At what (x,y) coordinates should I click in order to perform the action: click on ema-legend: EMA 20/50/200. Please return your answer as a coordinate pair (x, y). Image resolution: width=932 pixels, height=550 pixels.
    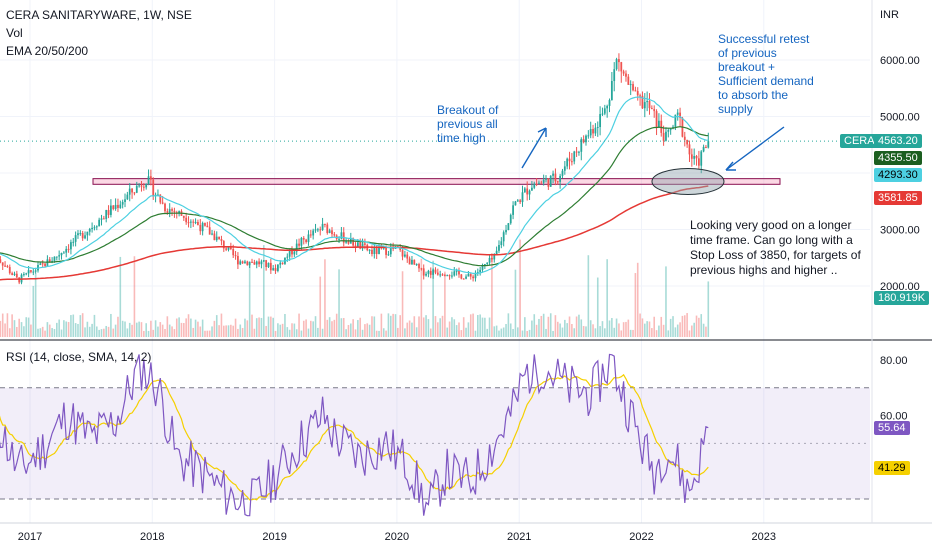
    Looking at the image, I should click on (47, 51).